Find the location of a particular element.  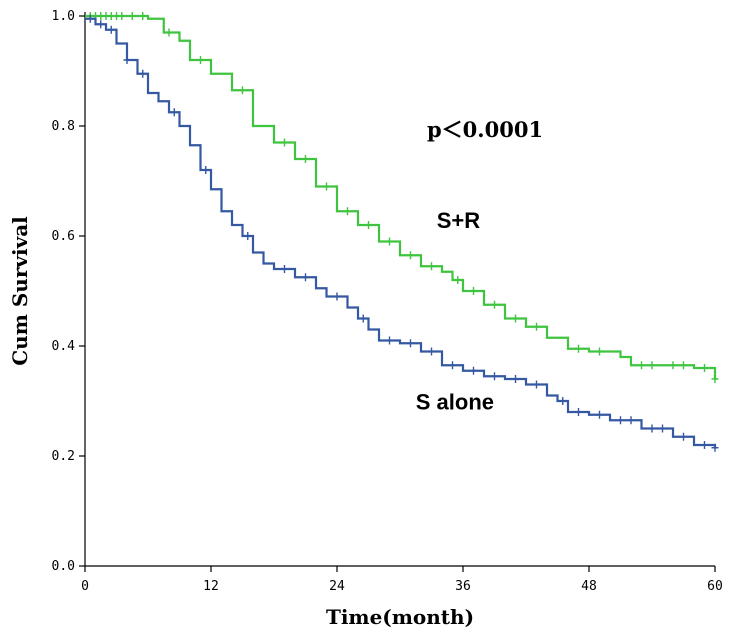

x-axis-title: Time(month) is located at coordinates (400, 617).